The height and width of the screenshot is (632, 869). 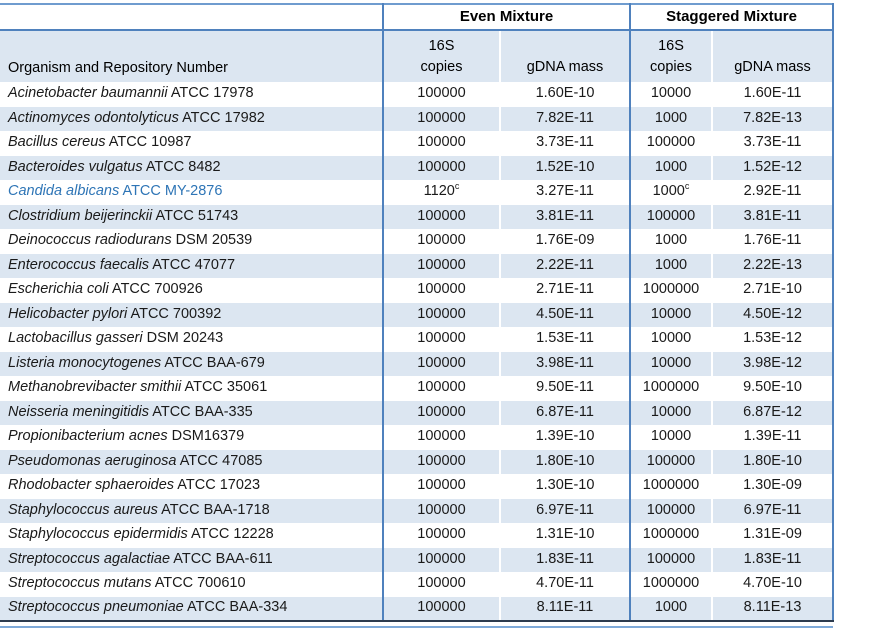 What do you see at coordinates (192, 363) in the screenshot?
I see `organism-cell: Listeria monocytogenes ATCC BAA-679` at bounding box center [192, 363].